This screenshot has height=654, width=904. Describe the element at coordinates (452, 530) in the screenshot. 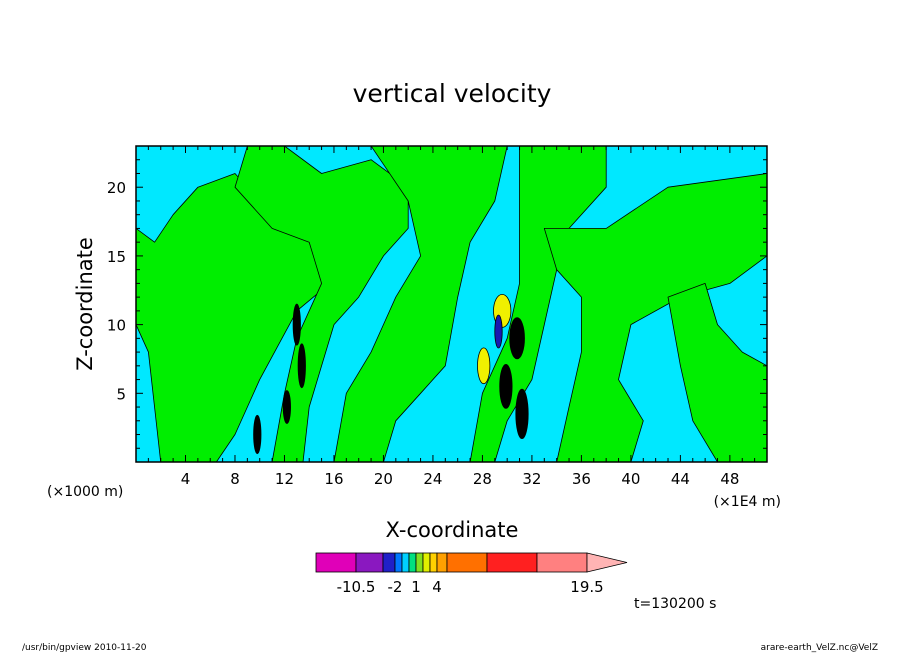

I see `x-axis-label: X-coordinate` at that location.